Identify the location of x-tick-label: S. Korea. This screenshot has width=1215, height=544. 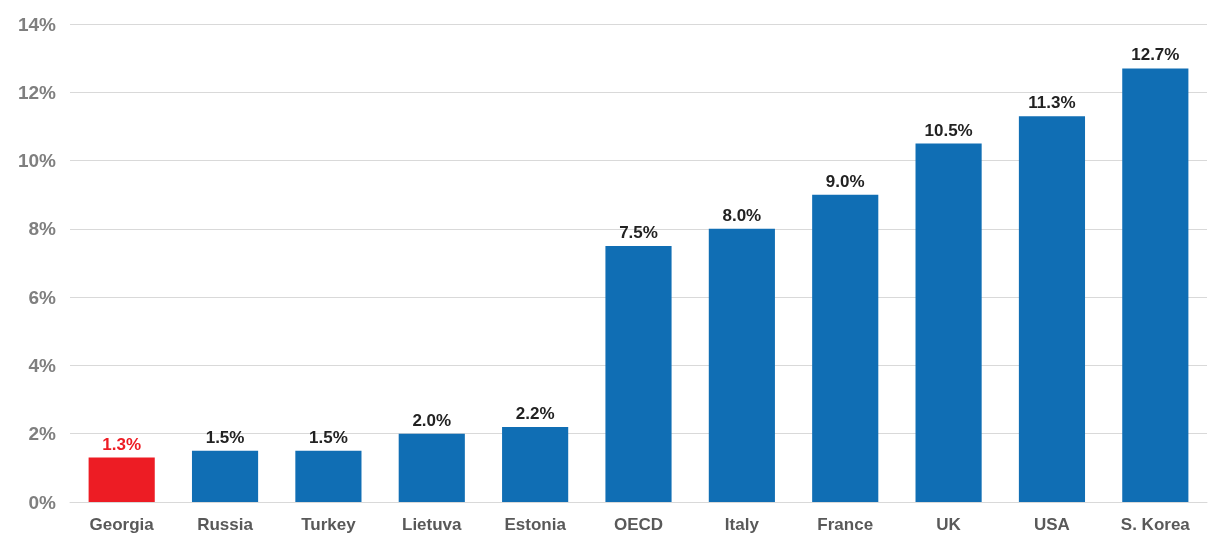
(1155, 524).